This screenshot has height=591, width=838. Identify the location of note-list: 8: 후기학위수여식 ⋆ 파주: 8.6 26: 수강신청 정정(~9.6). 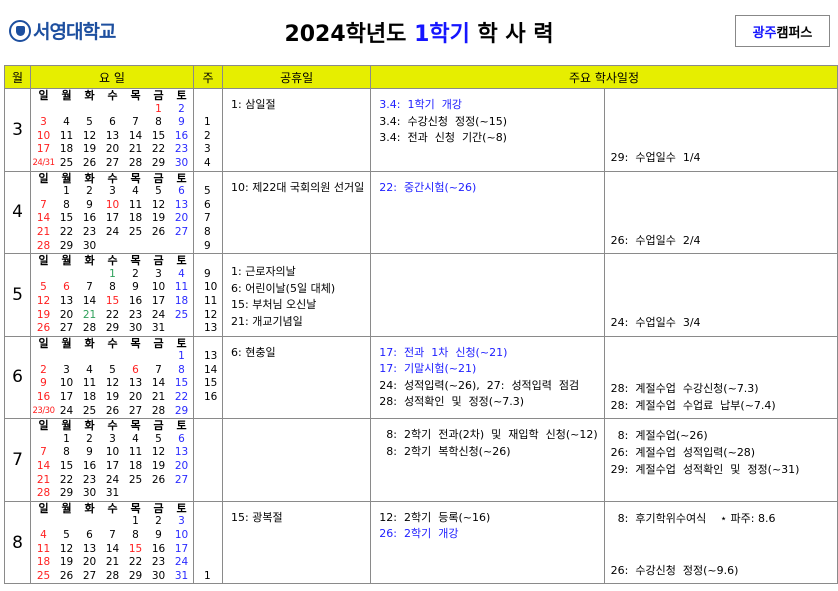
(721, 542).